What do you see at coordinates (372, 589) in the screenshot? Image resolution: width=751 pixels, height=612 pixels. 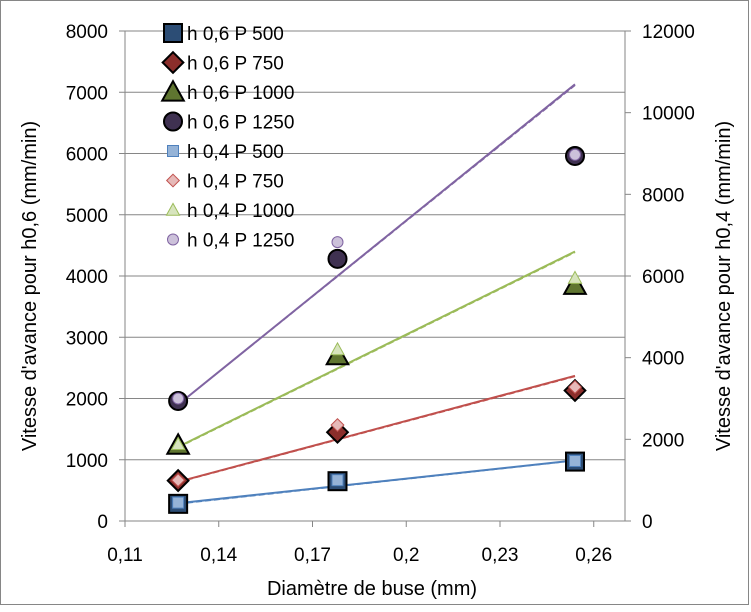 I see `x-axis-title: Diamètre de buse (mm)` at bounding box center [372, 589].